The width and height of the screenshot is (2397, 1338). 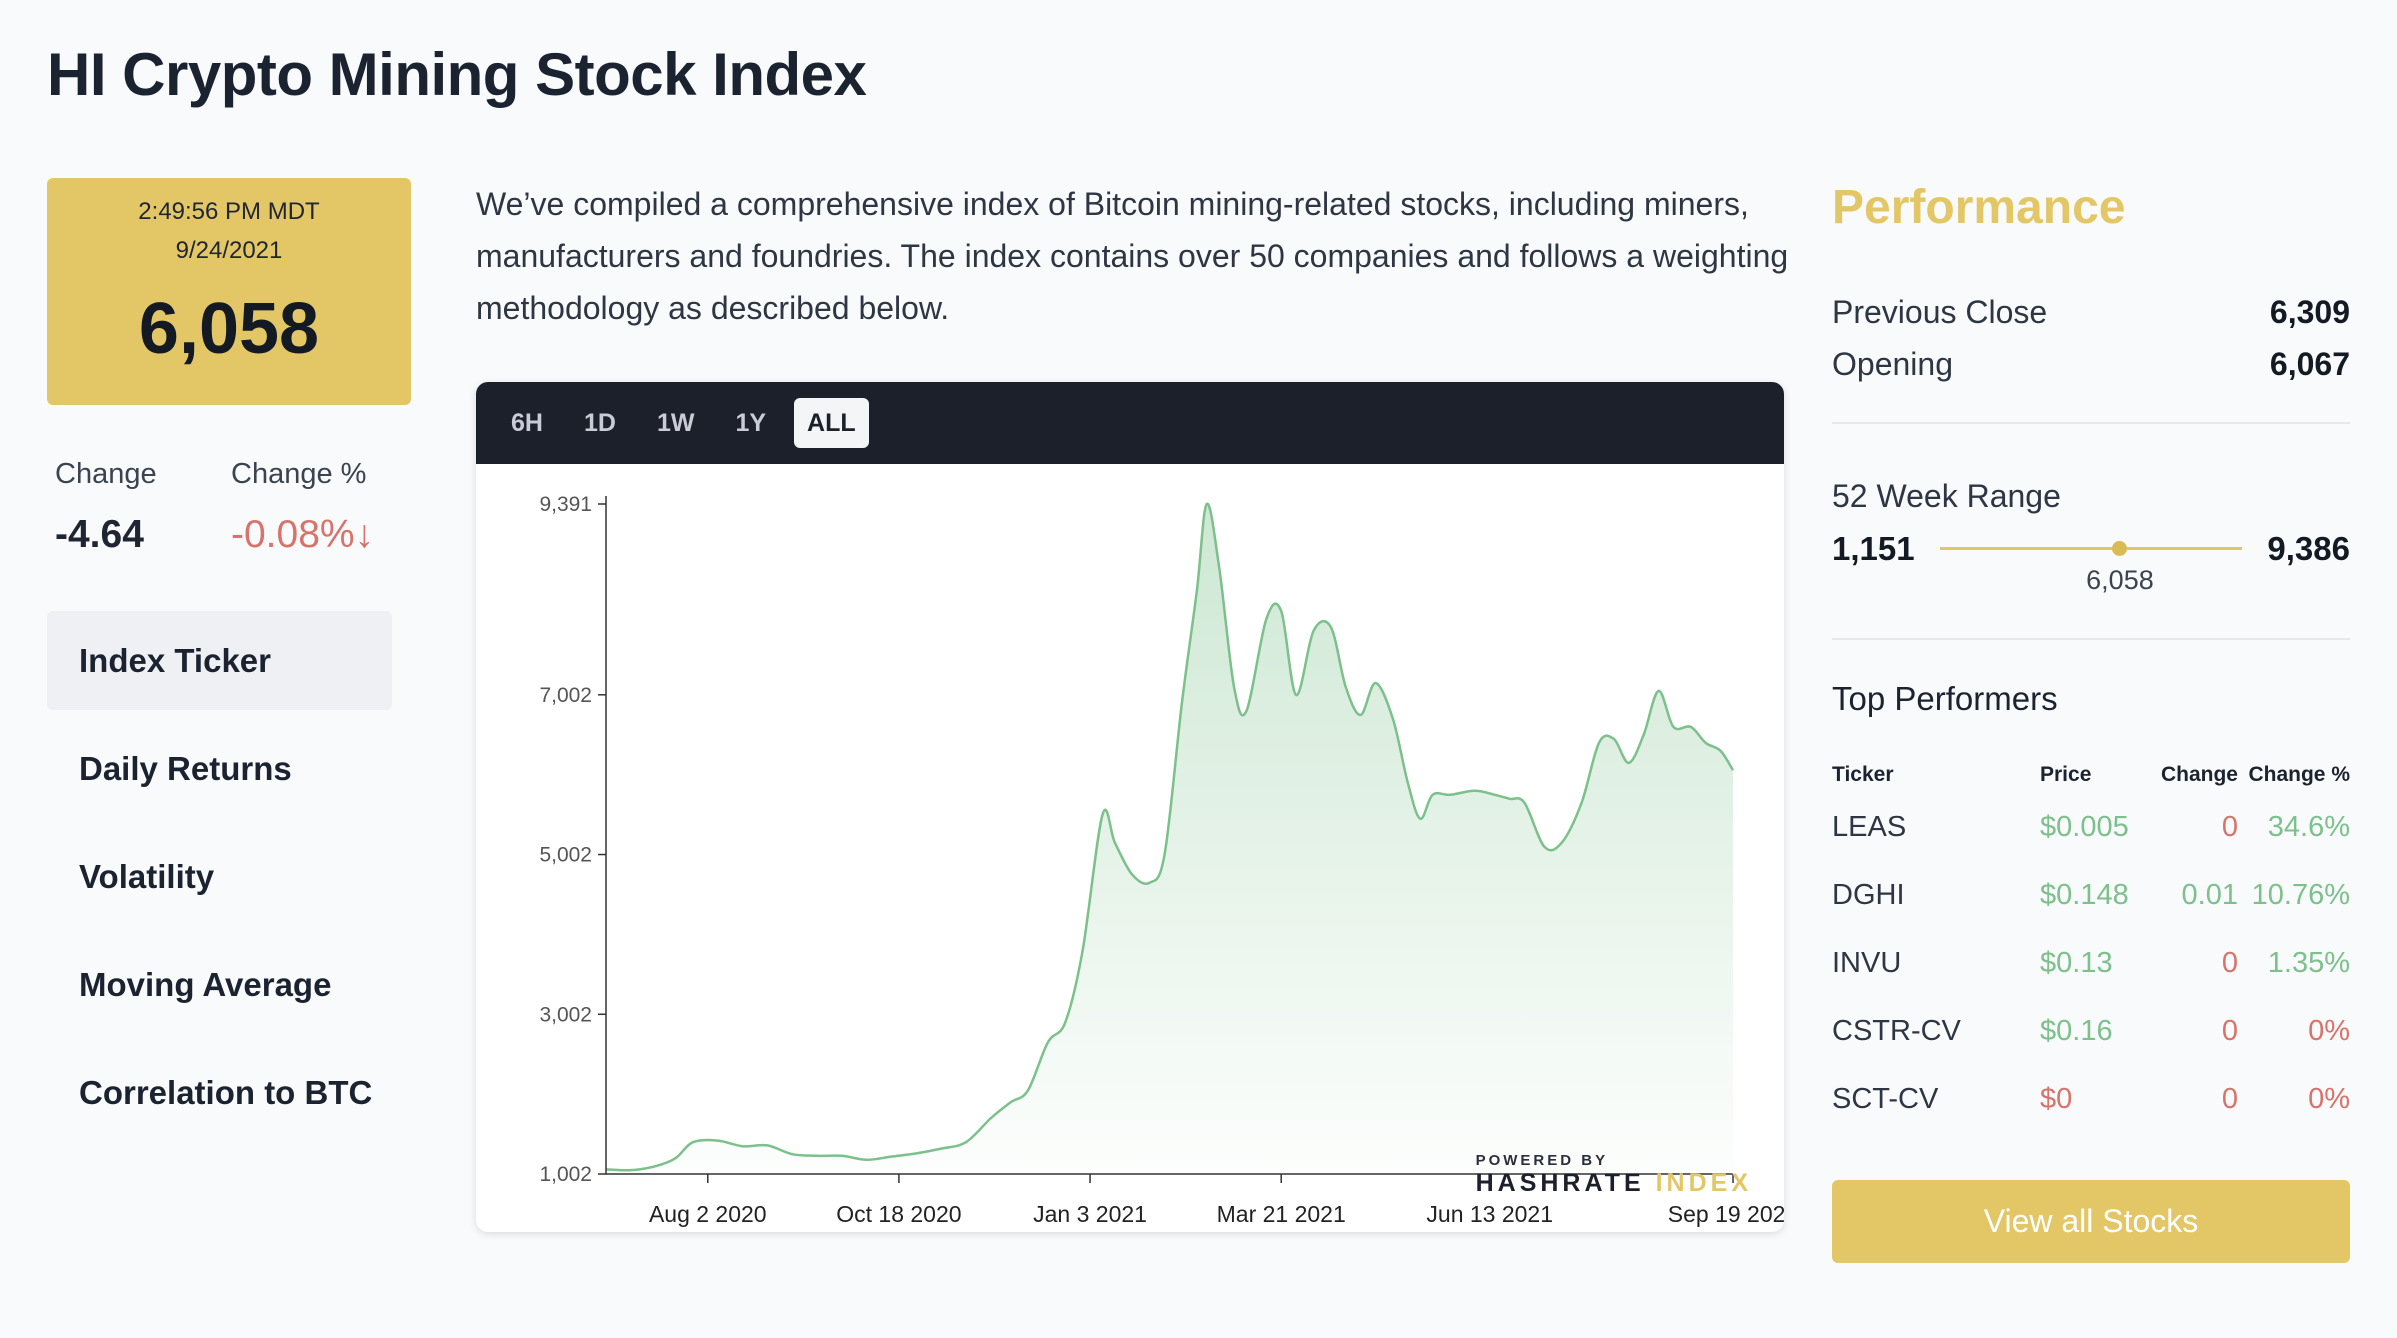 I want to click on change-cell: 0.01, so click(x=2209, y=894).